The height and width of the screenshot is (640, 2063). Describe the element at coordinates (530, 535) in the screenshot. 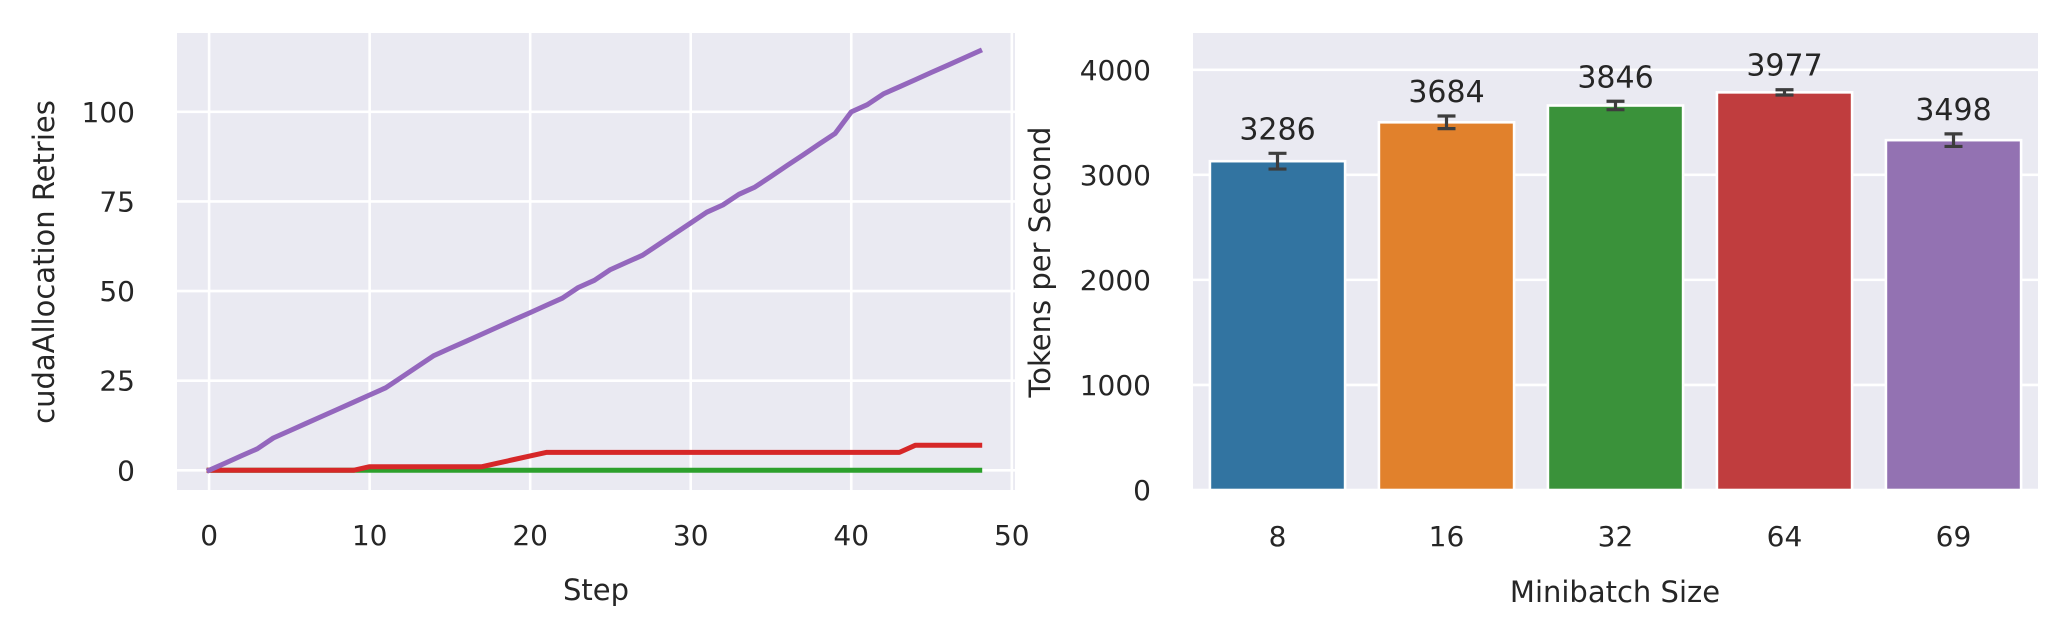

I see `line-x-tick-label: 20` at that location.